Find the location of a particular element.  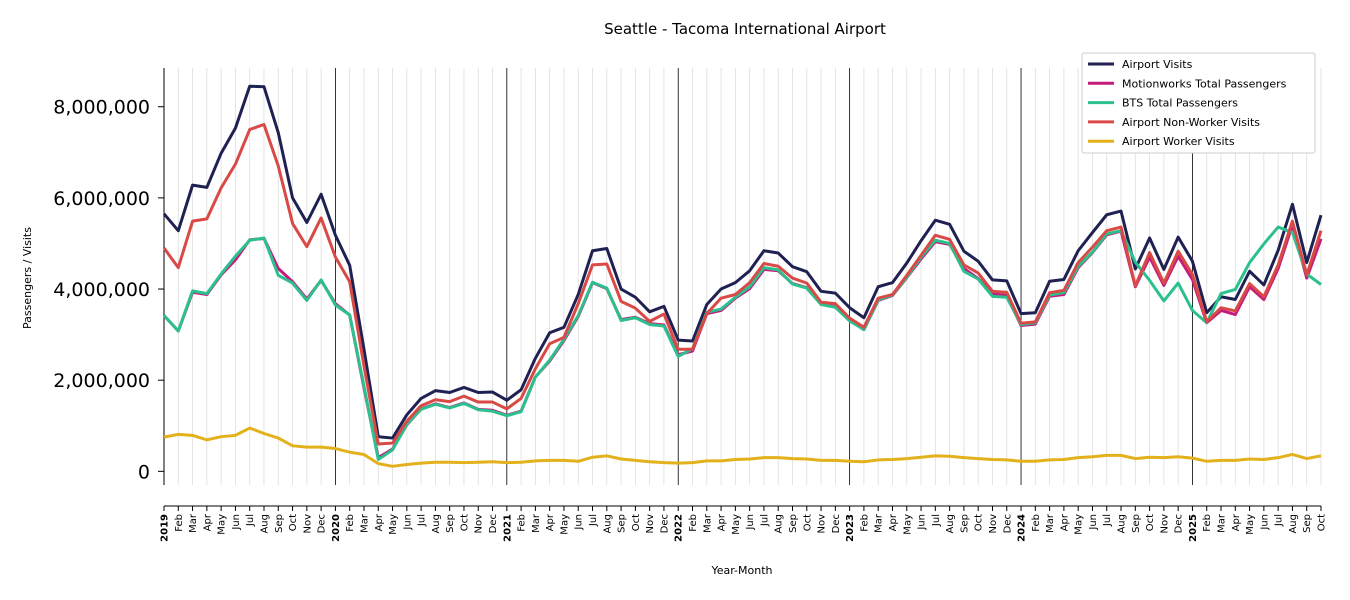

x-axis-label: Year-Month is located at coordinates (741, 570).